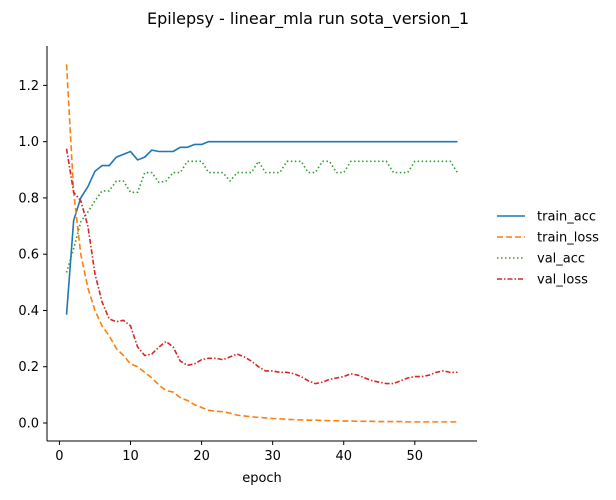 The width and height of the screenshot is (616, 500). I want to click on x-tick-label: 30, so click(272, 456).